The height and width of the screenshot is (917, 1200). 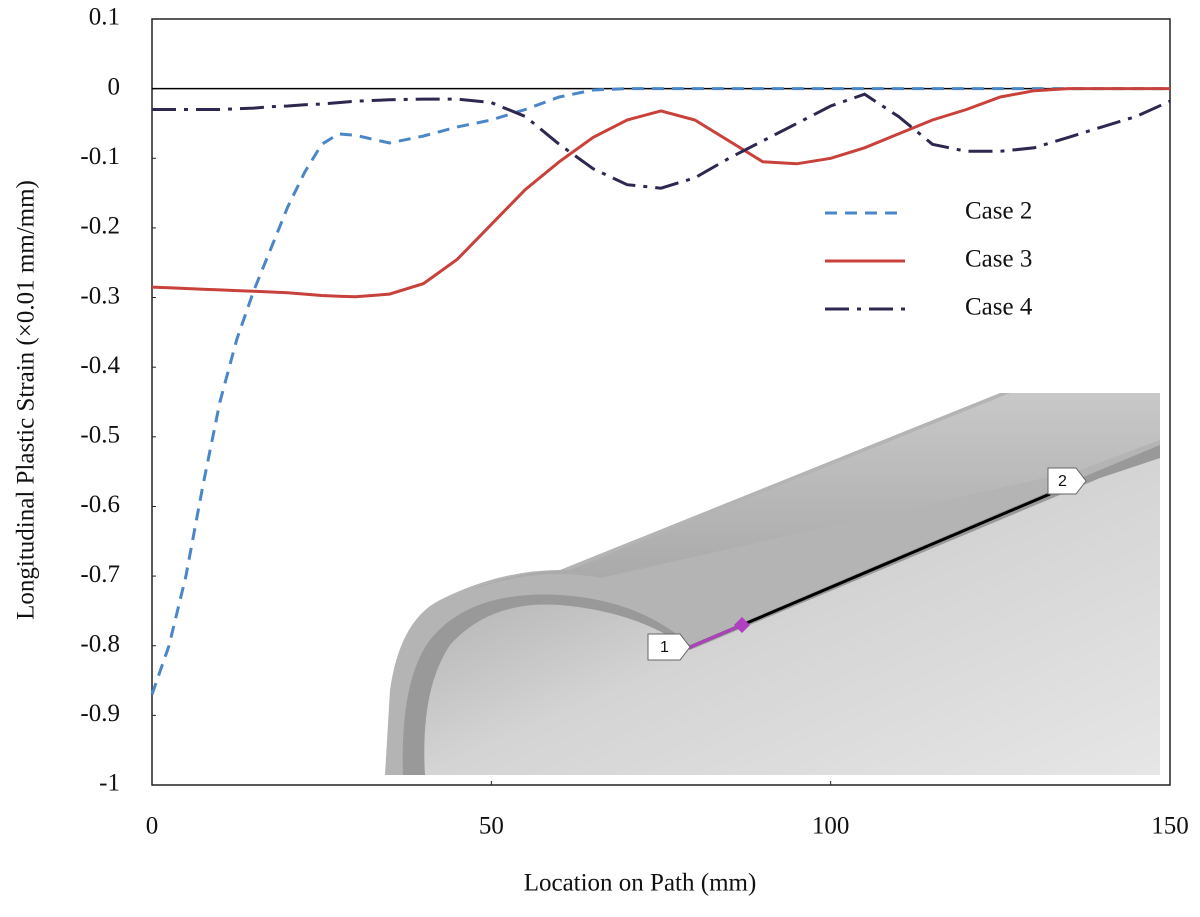 I want to click on x-tick-label: 0, so click(x=152, y=826).